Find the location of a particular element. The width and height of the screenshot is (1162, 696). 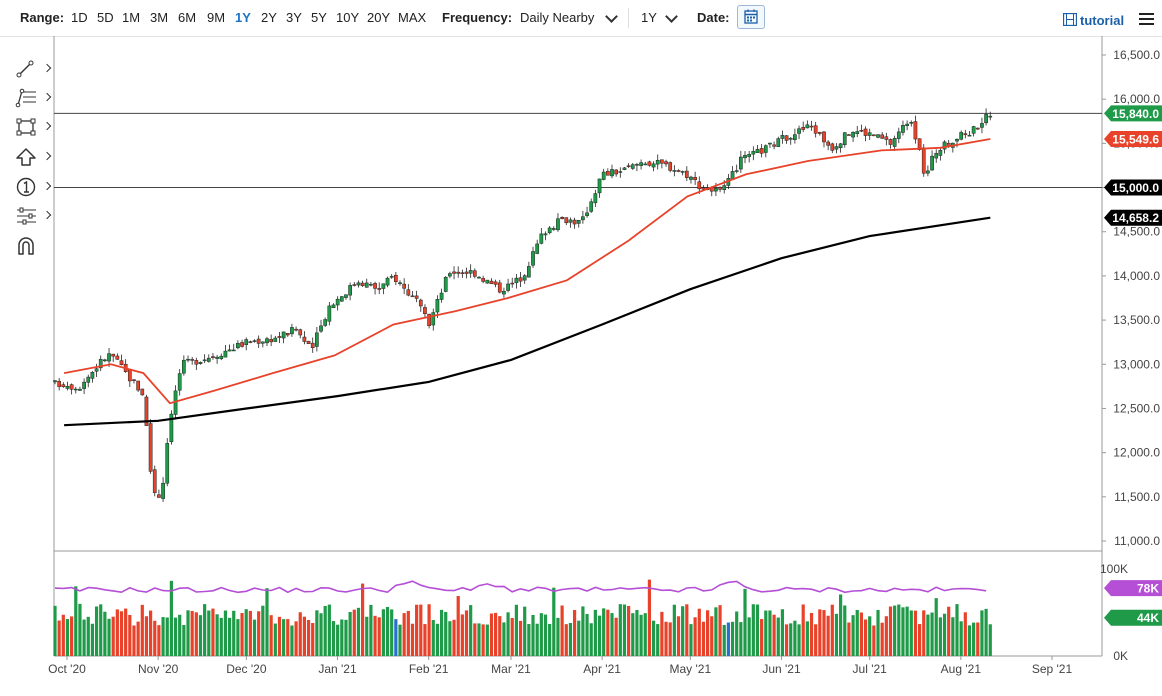

range-button-5y: 5Y is located at coordinates (319, 17).